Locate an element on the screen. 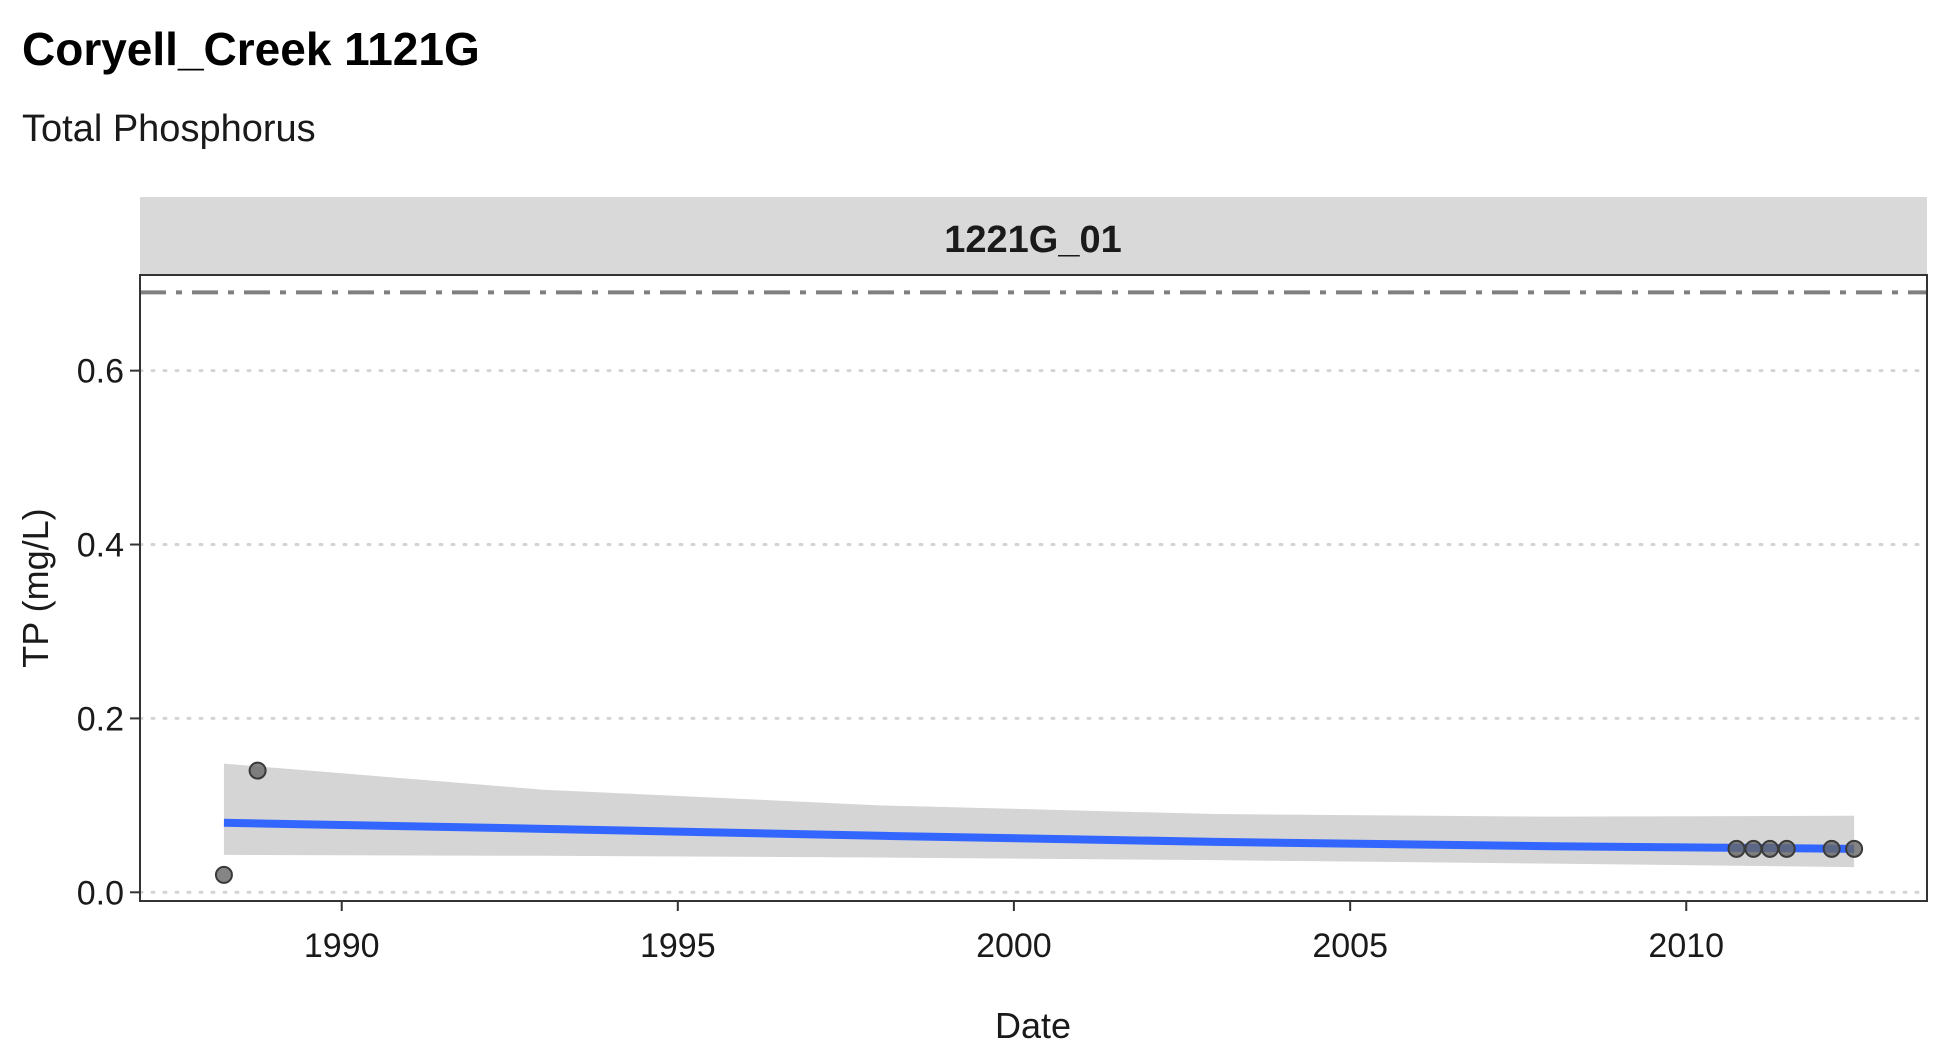  trend-line-layer is located at coordinates (1039, 835).